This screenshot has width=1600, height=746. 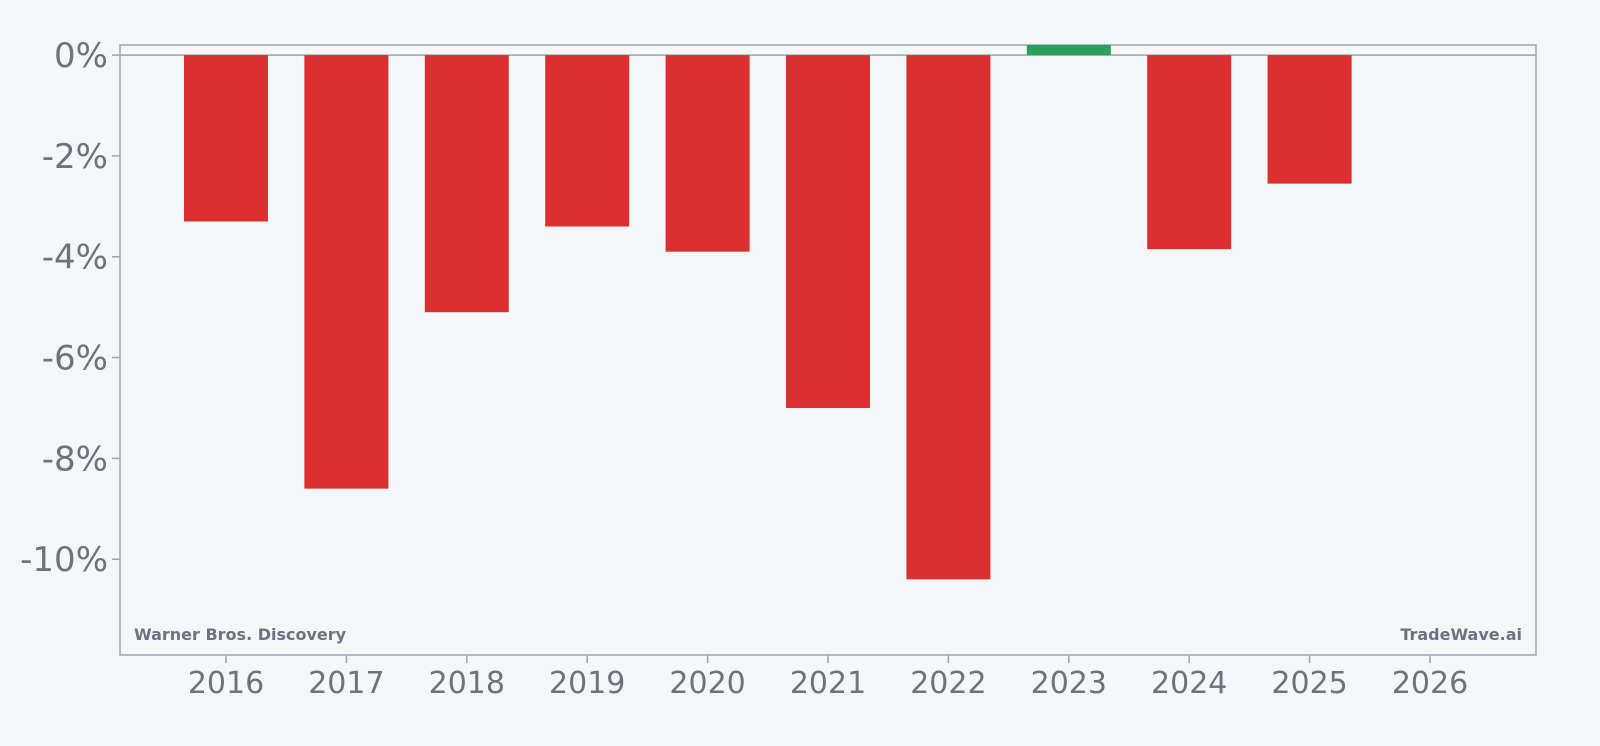 What do you see at coordinates (707, 683) in the screenshot?
I see `x-tick-label: 2020` at bounding box center [707, 683].